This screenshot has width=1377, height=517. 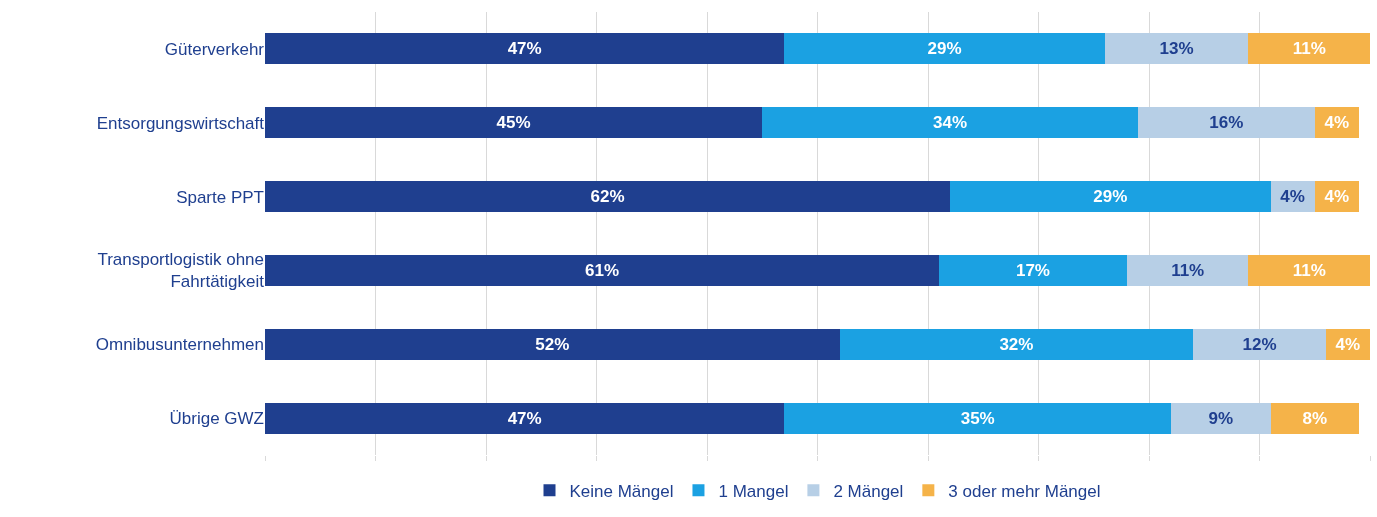 I want to click on data-label: 12%, so click(x=1259, y=344).